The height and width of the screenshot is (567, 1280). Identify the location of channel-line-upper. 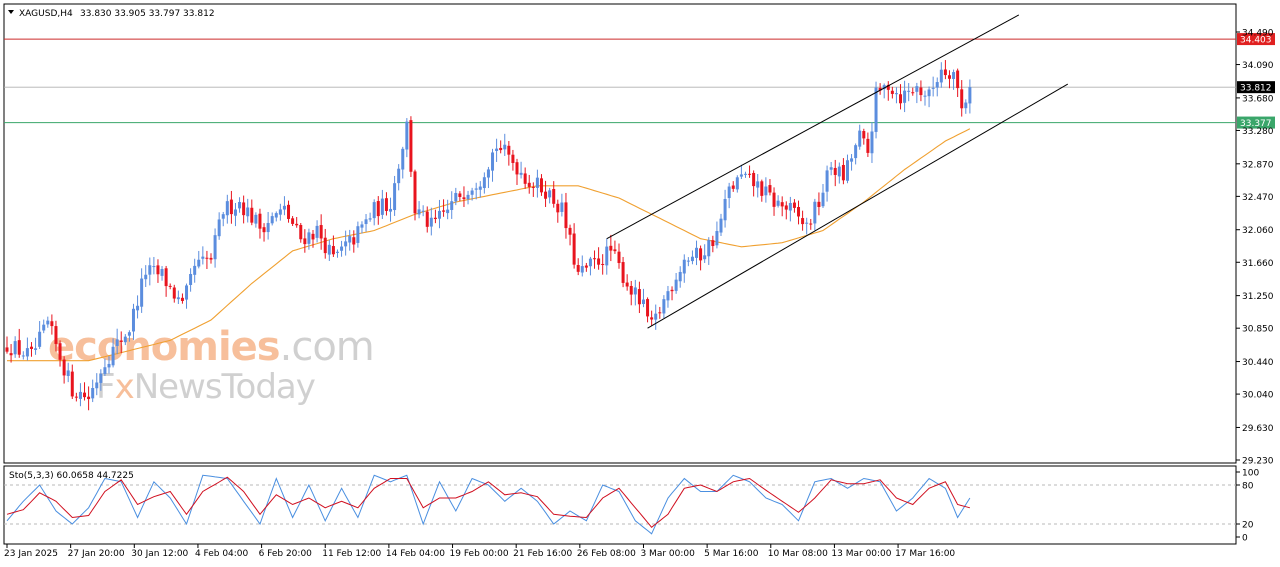
(813, 127).